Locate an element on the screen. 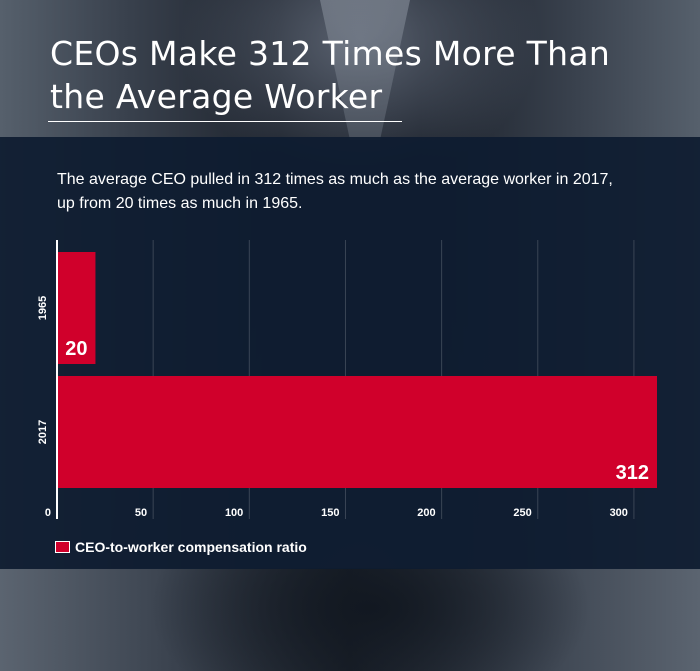  legend-swatch is located at coordinates (62, 547).